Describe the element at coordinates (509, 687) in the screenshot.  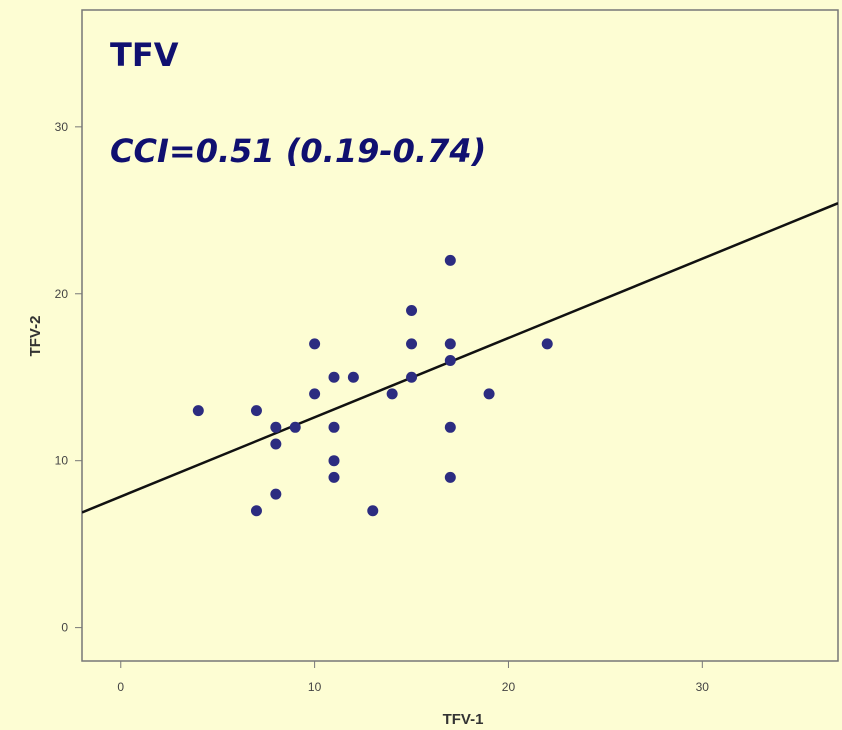
I see `x-tick-label: 20` at that location.